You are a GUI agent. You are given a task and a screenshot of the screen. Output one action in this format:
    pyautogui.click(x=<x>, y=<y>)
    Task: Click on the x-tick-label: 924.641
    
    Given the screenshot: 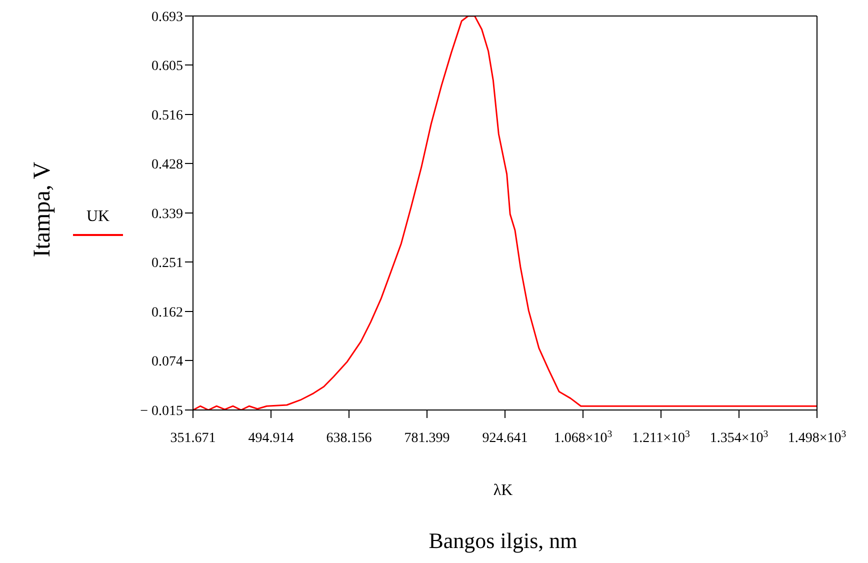 What is the action you would take?
    pyautogui.click(x=505, y=438)
    